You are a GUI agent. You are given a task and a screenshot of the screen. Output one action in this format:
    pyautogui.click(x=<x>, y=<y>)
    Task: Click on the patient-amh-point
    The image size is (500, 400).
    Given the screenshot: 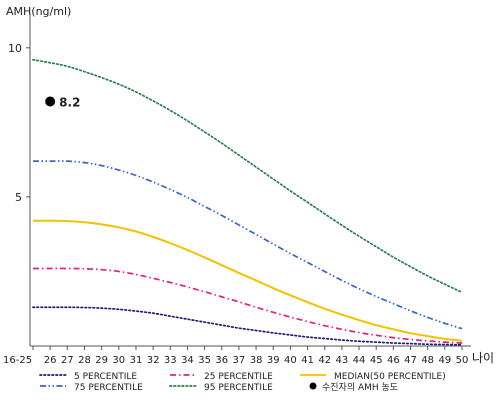 What is the action you would take?
    pyautogui.click(x=50, y=101)
    